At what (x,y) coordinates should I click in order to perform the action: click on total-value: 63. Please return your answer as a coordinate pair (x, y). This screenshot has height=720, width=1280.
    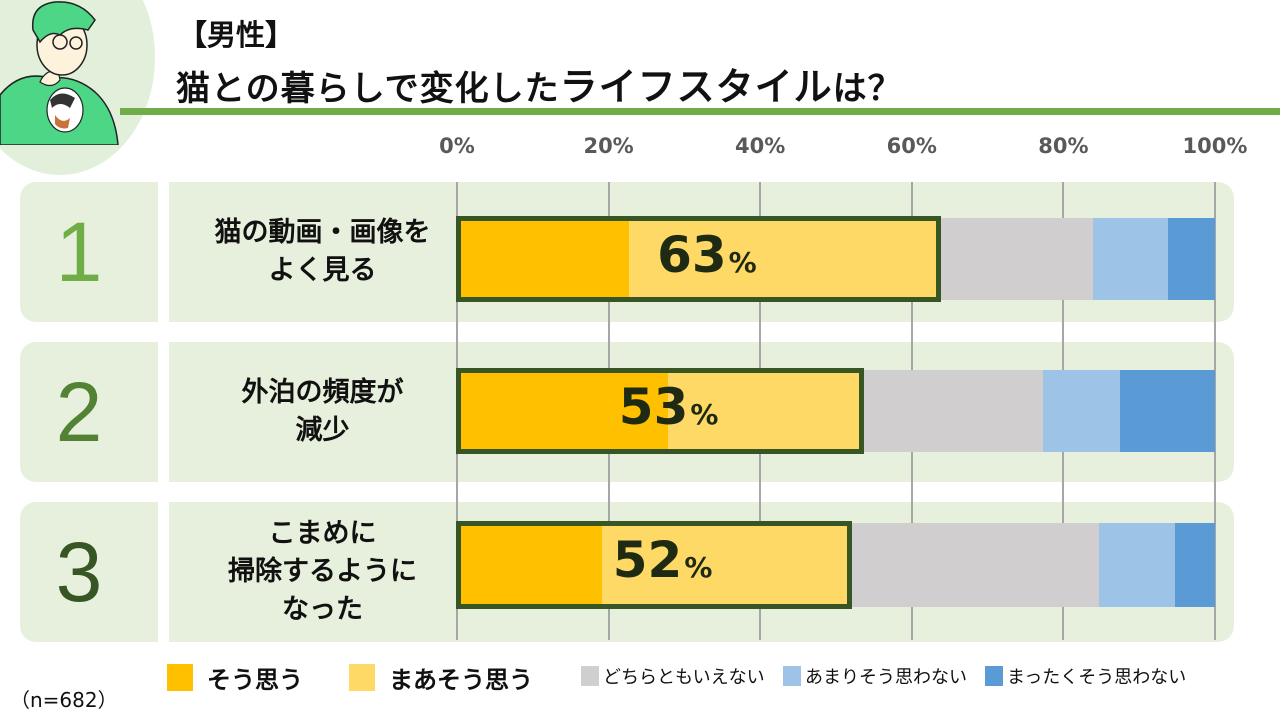
    Looking at the image, I should click on (692, 255).